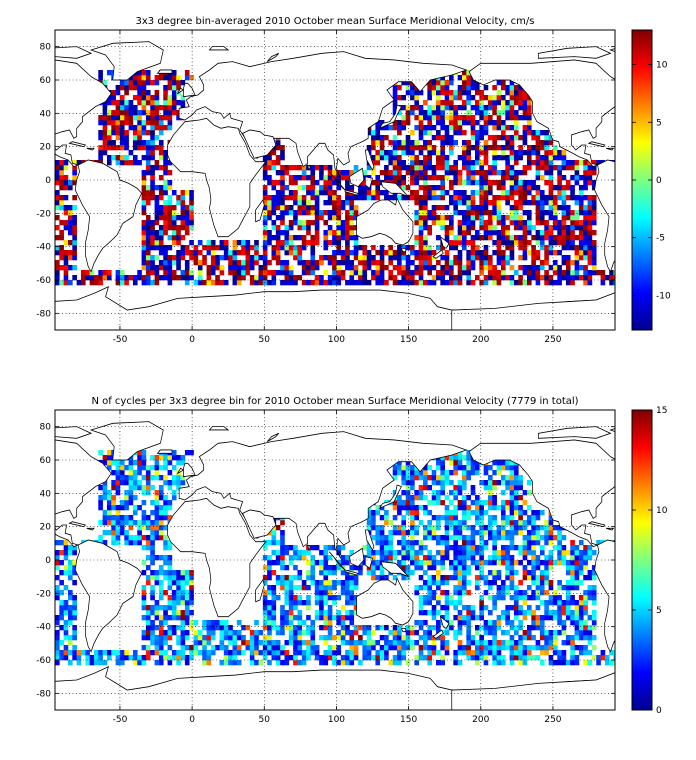 The image size is (696, 760). I want to click on x-tick-label: 0, so click(192, 340).